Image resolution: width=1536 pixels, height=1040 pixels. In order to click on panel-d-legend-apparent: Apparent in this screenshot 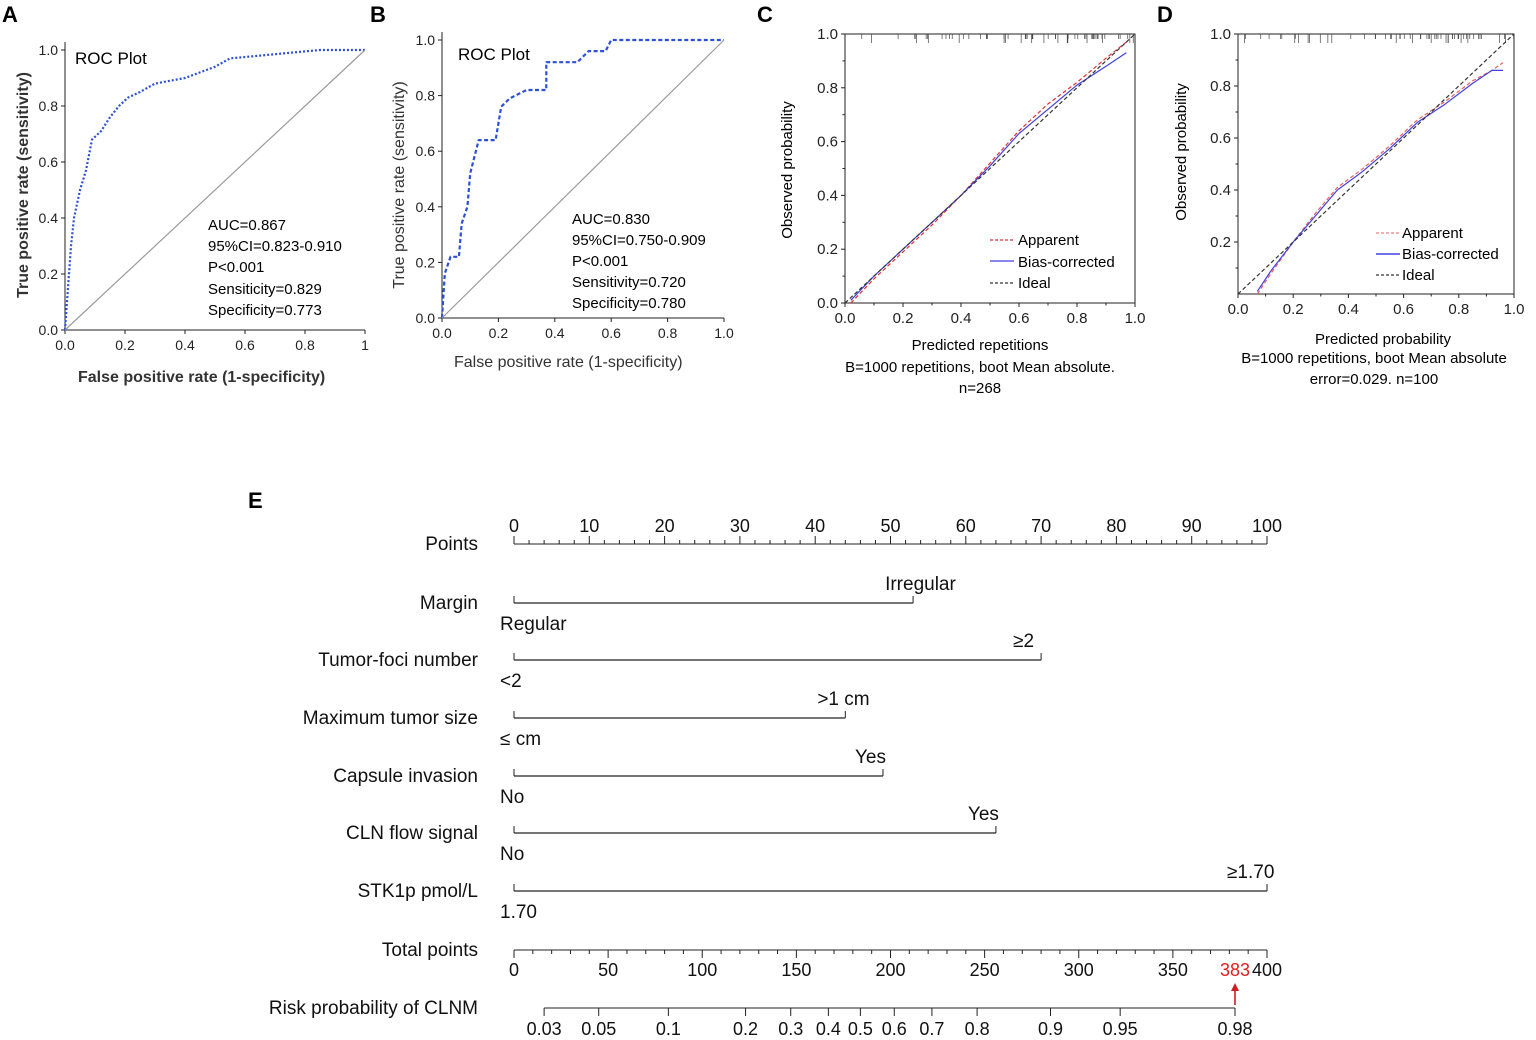, I will do `click(1433, 233)`.